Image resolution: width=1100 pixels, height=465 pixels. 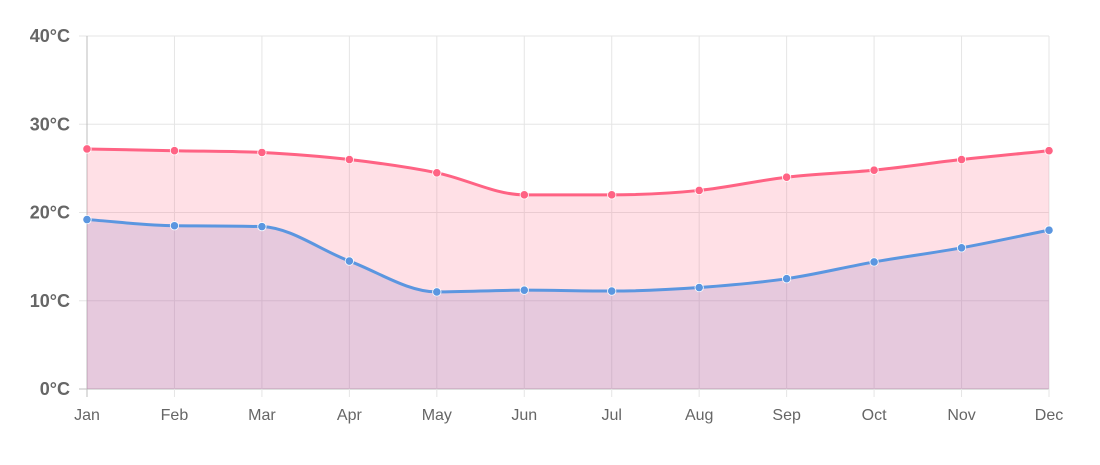 I want to click on y-tick-label: 20°C, so click(x=50, y=213).